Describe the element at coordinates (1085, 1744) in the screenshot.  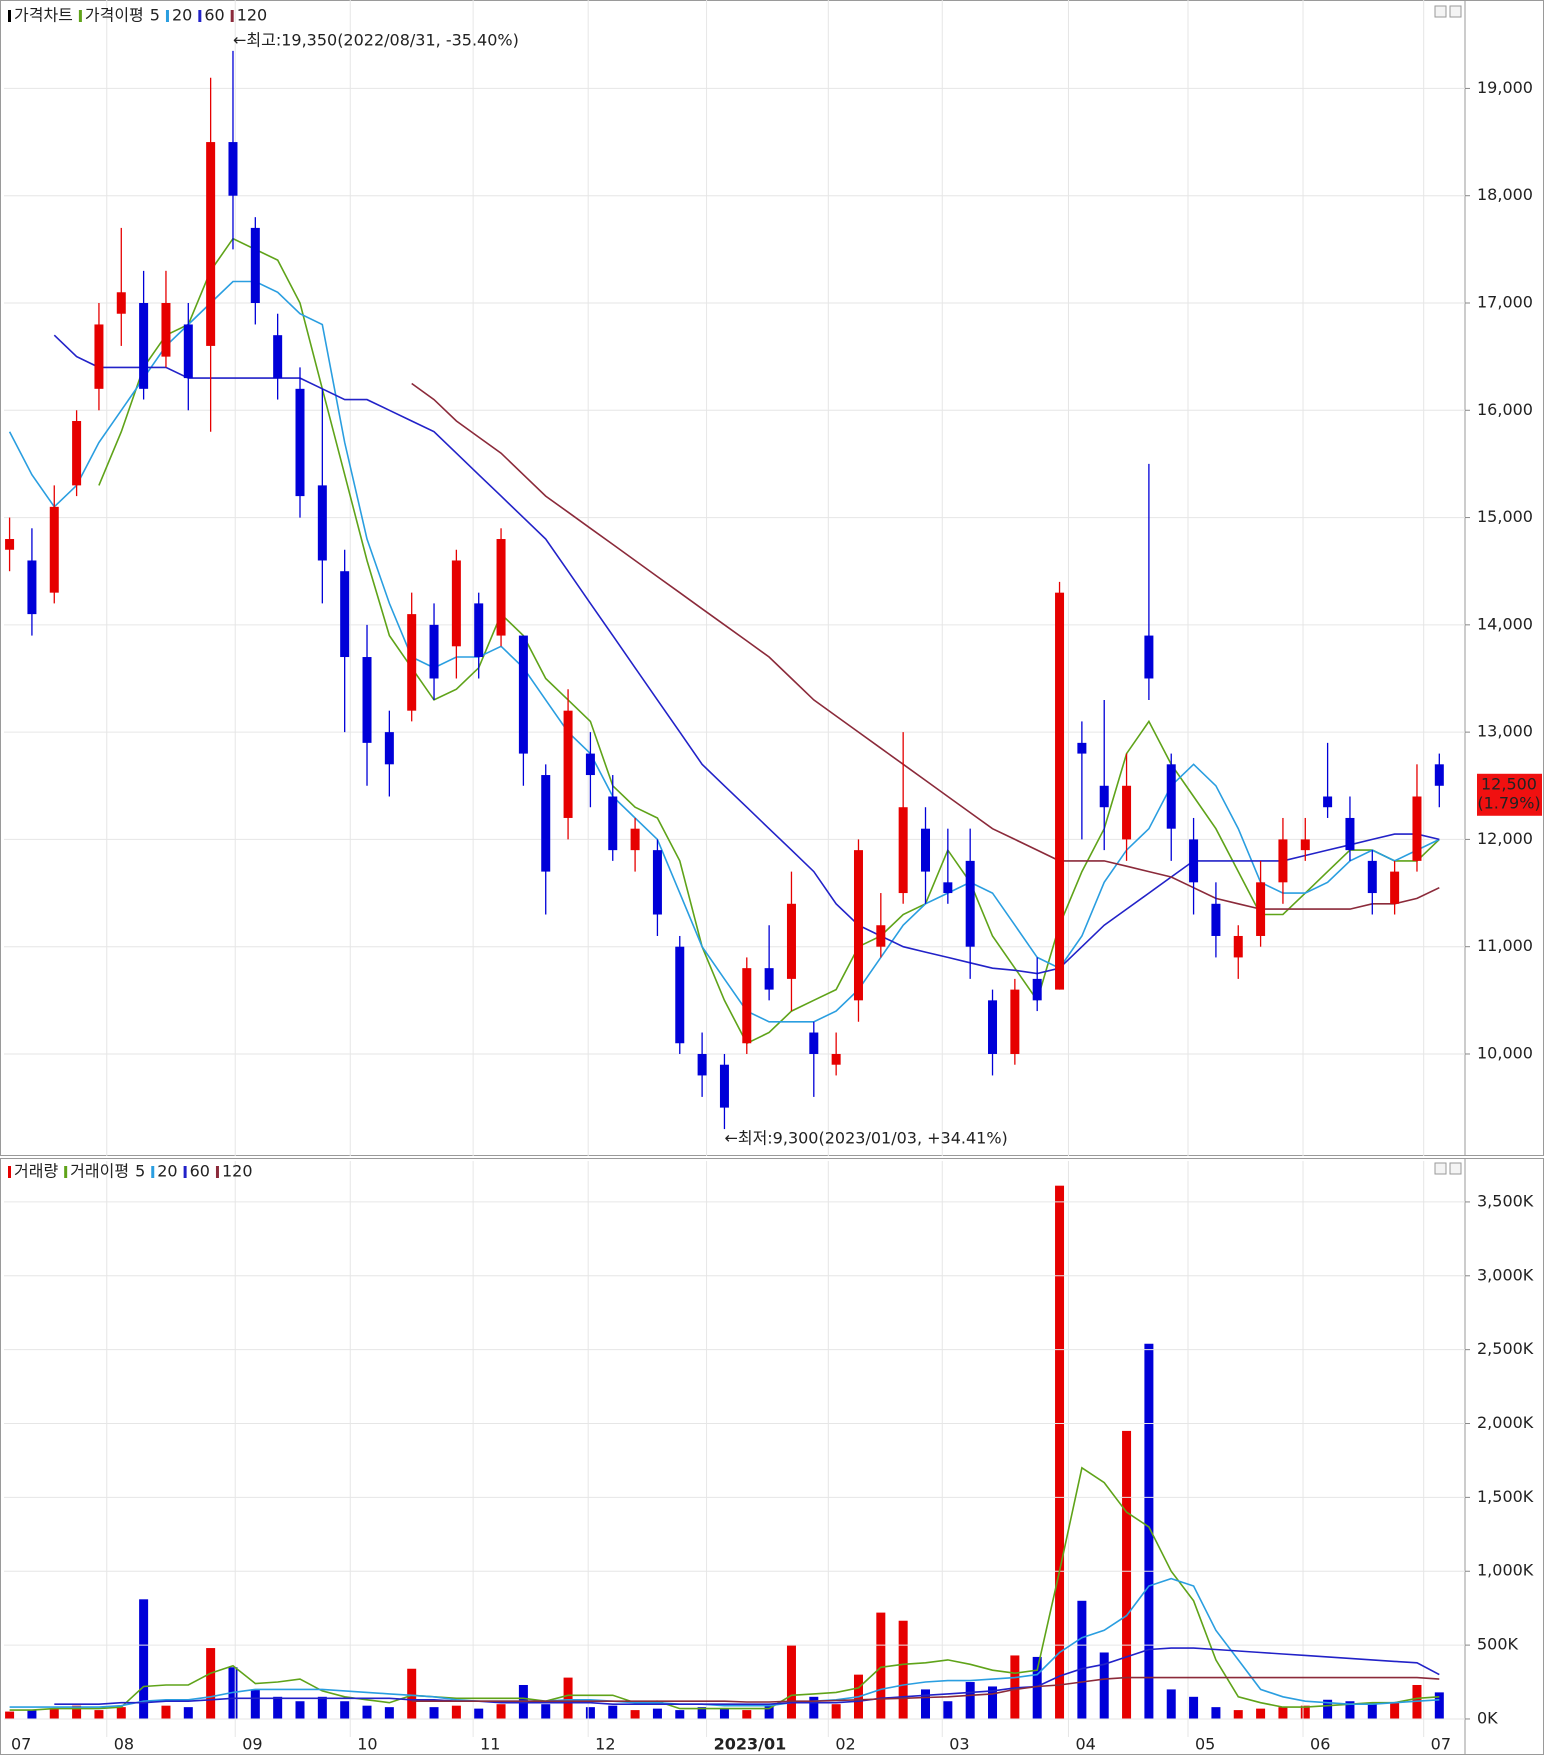
I see `x-tick-label: 04` at that location.